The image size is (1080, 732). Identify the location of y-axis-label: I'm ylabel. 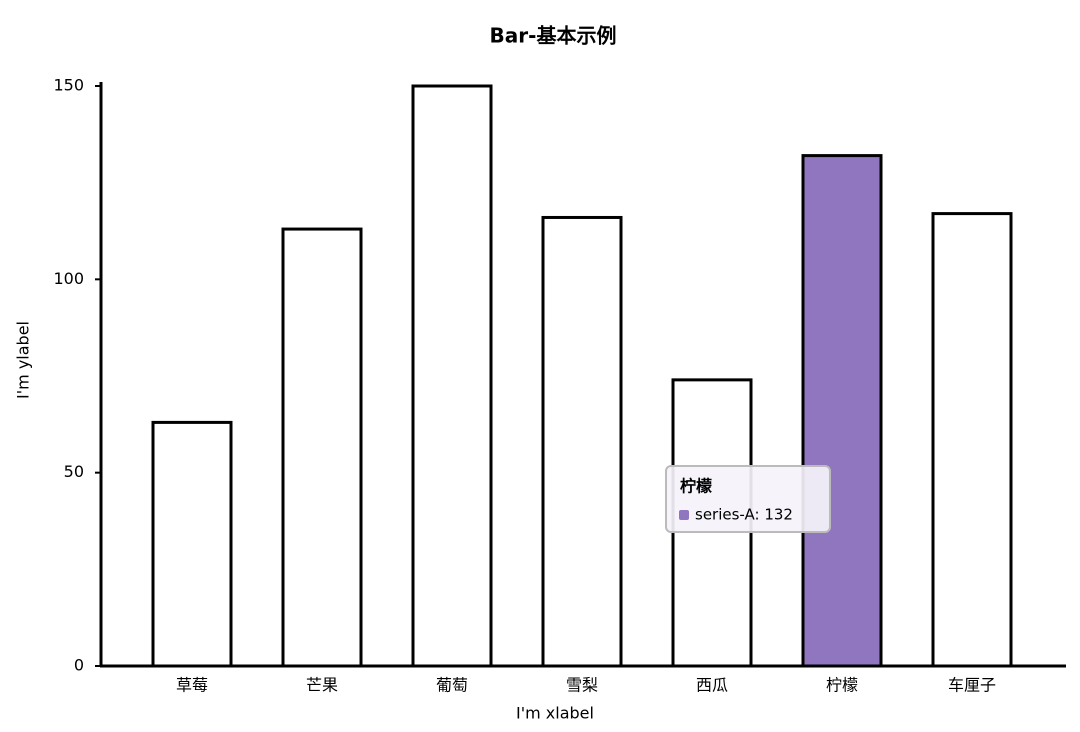
(23, 360).